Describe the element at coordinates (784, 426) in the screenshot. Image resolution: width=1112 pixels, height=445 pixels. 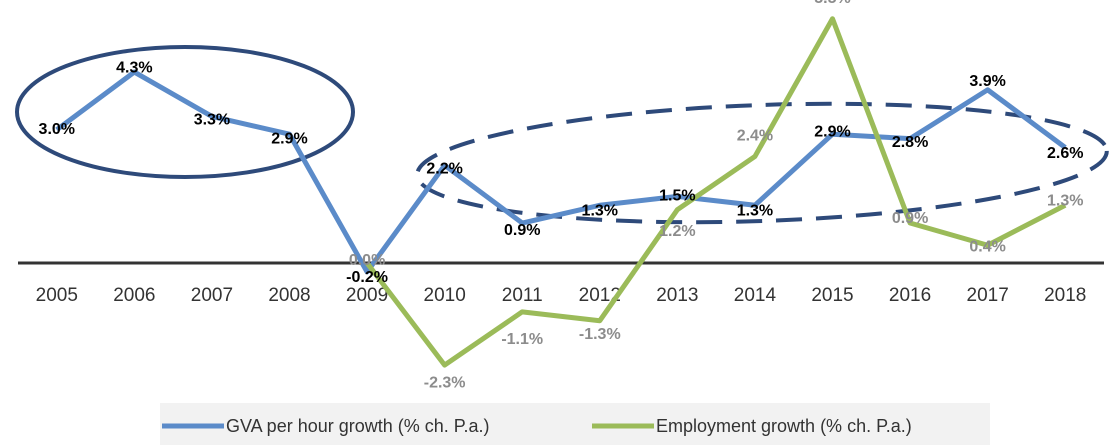
I see `legend-label: Employment growth (% ch. P.a.)` at that location.